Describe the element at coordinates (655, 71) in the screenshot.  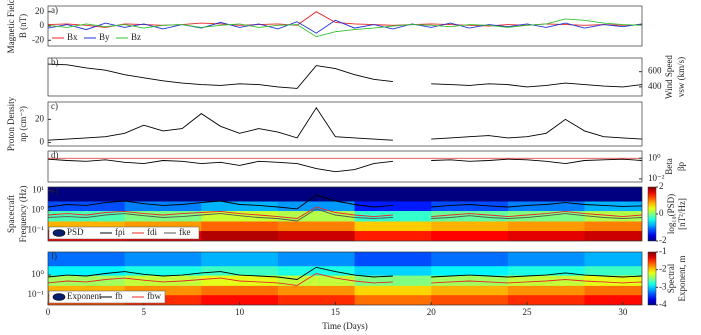
I see `y-tick-label: 600` at that location.